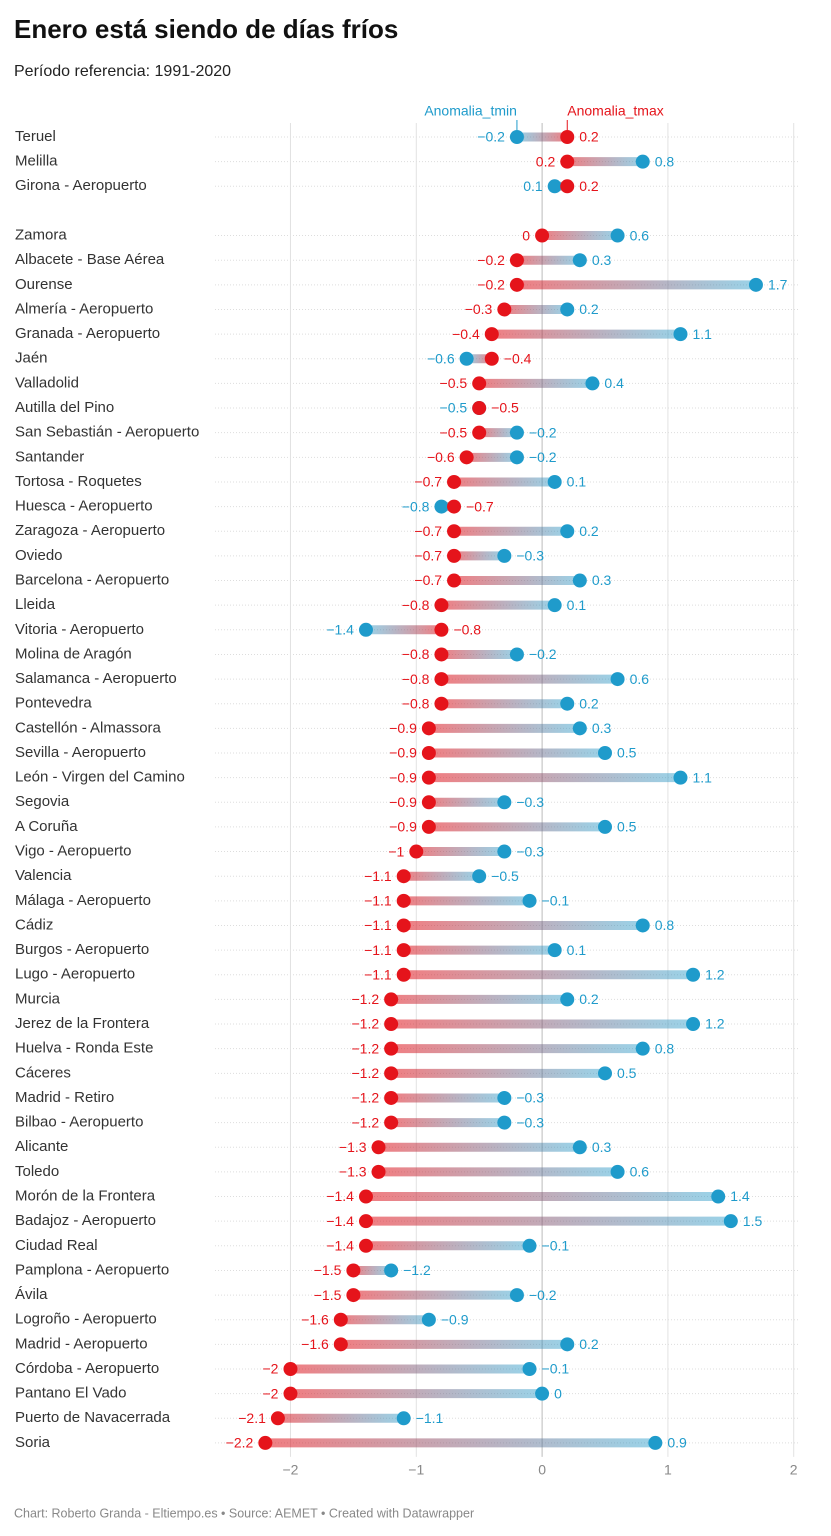 Image resolution: width=831 pixels, height=1536 pixels. What do you see at coordinates (53, 703) in the screenshot?
I see `category-label: Pontevedra` at bounding box center [53, 703].